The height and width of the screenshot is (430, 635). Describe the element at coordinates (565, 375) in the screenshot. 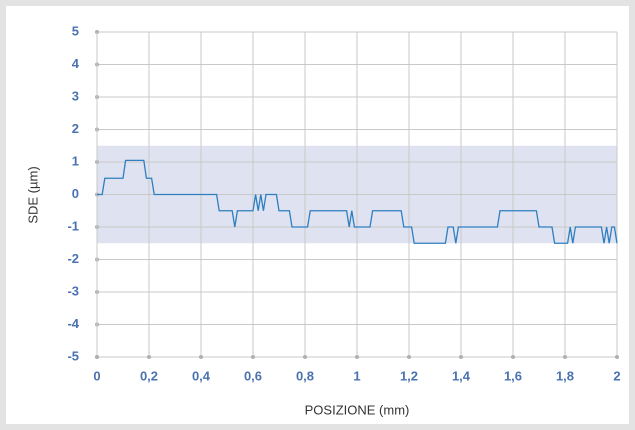

I see `x-tick-label: 1,8` at that location.